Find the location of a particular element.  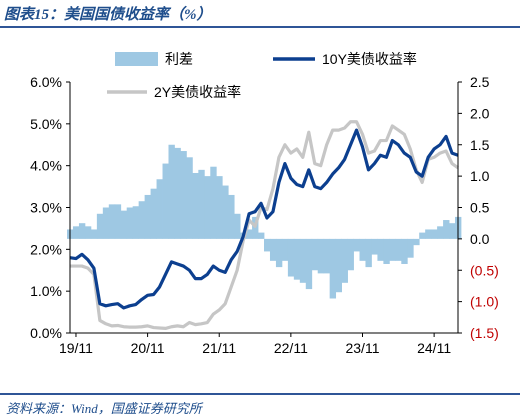

x-tick-label: 24/11 is located at coordinates (434, 348).